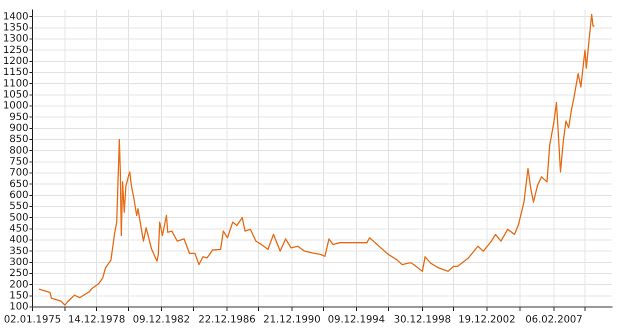 The width and height of the screenshot is (620, 331). What do you see at coordinates (33, 320) in the screenshot?
I see `x-tick-label: 02.01.1975` at bounding box center [33, 320].